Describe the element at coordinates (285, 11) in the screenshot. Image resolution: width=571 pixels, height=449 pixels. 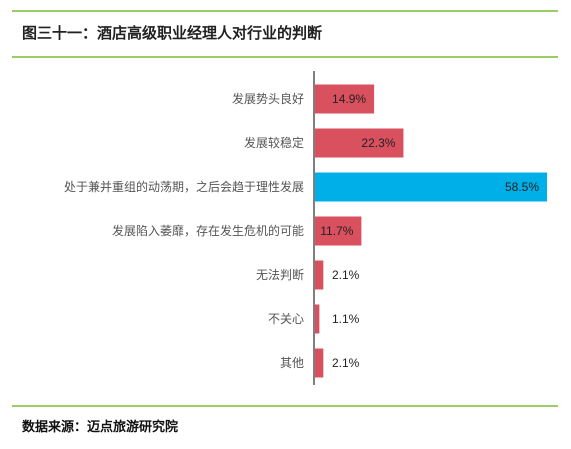
I see `top-rule` at that location.